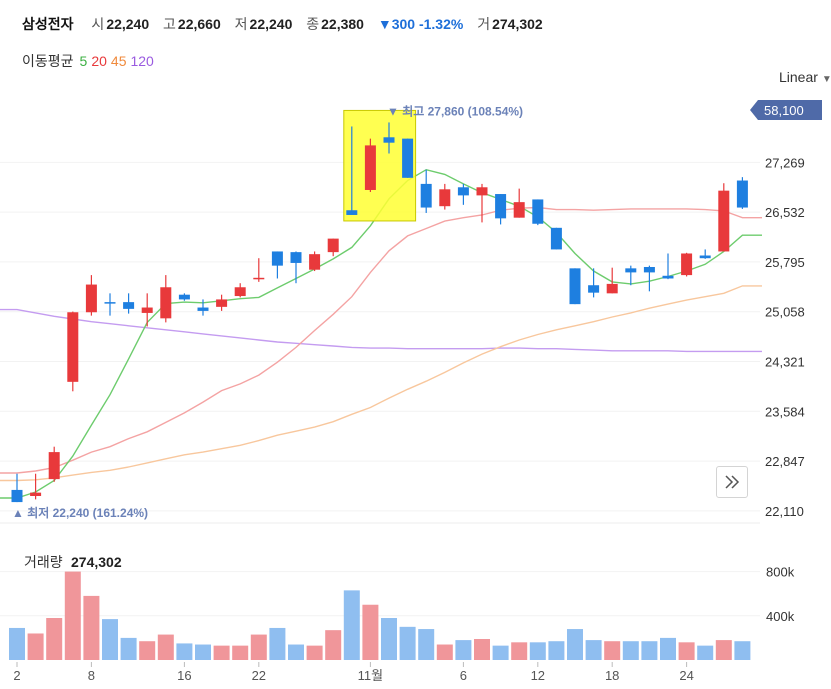 This screenshot has width=831, height=689. Describe the element at coordinates (96, 562) in the screenshot. I see `volume-title-value: 274,302` at that location.